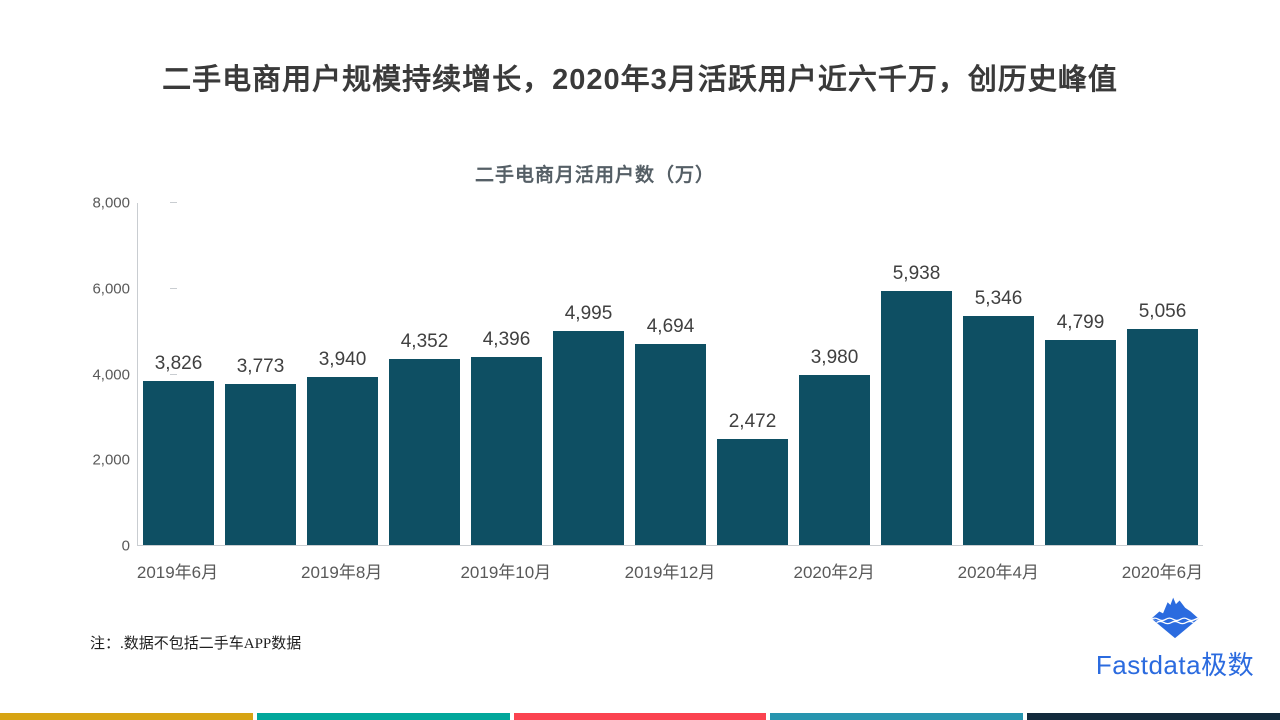  What do you see at coordinates (196, 644) in the screenshot?
I see `data-source-note: 注：.数据不包括二手车APP数据` at bounding box center [196, 644].